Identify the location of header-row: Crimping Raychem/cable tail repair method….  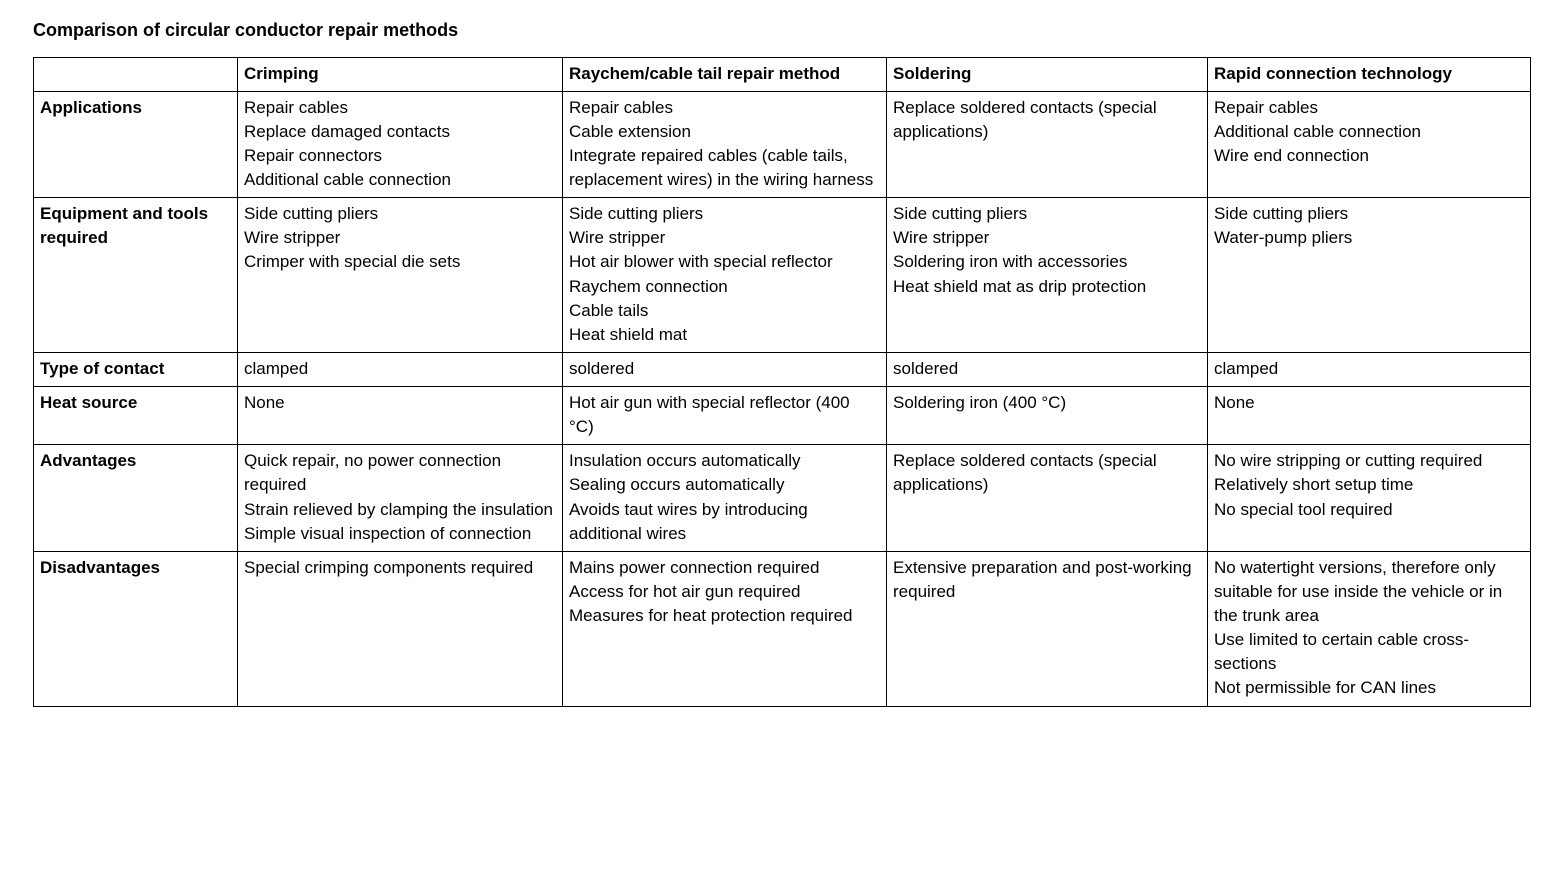
(782, 74).